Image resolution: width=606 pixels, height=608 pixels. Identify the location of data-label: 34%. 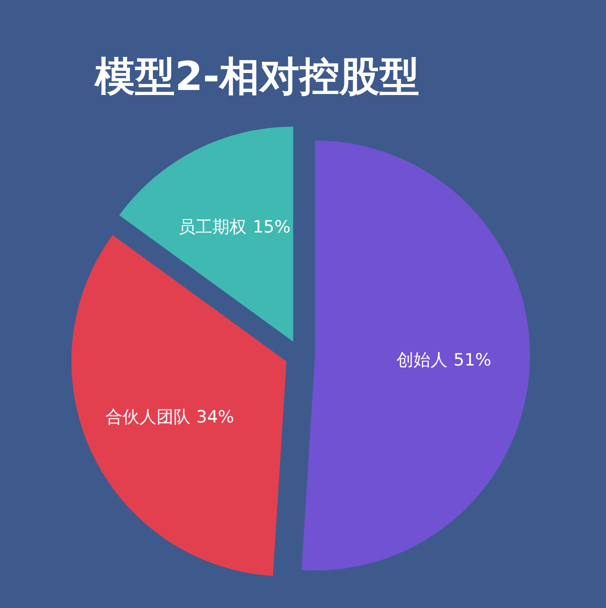
(215, 417).